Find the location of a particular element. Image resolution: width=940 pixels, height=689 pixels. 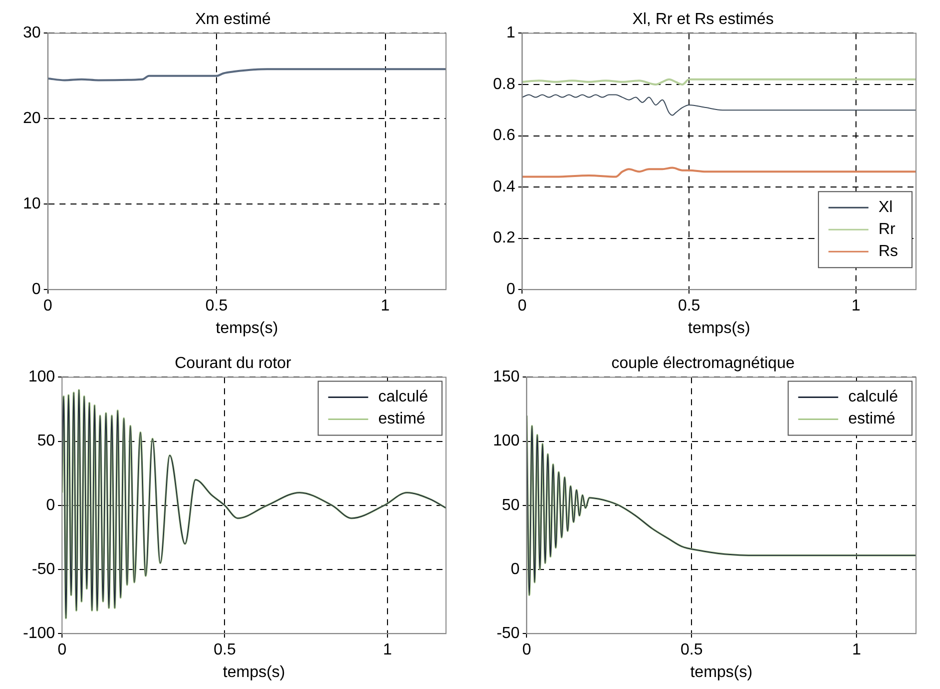

chart-title: couple électromagnétique is located at coordinates (703, 363).